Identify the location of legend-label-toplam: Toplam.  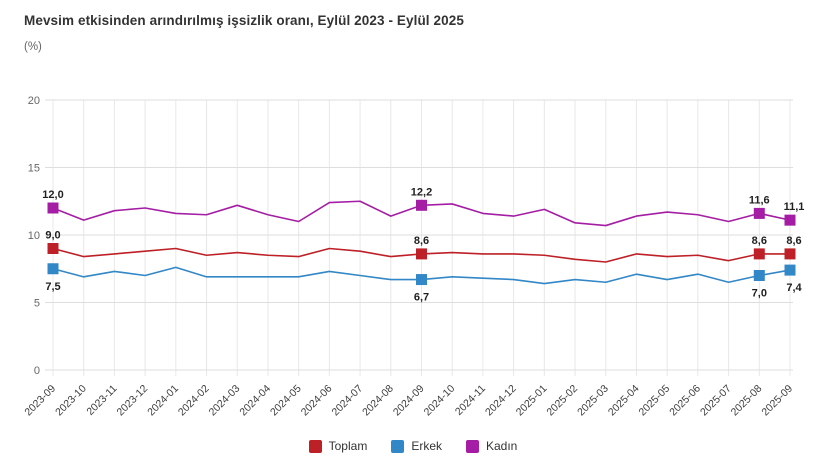
(348, 446).